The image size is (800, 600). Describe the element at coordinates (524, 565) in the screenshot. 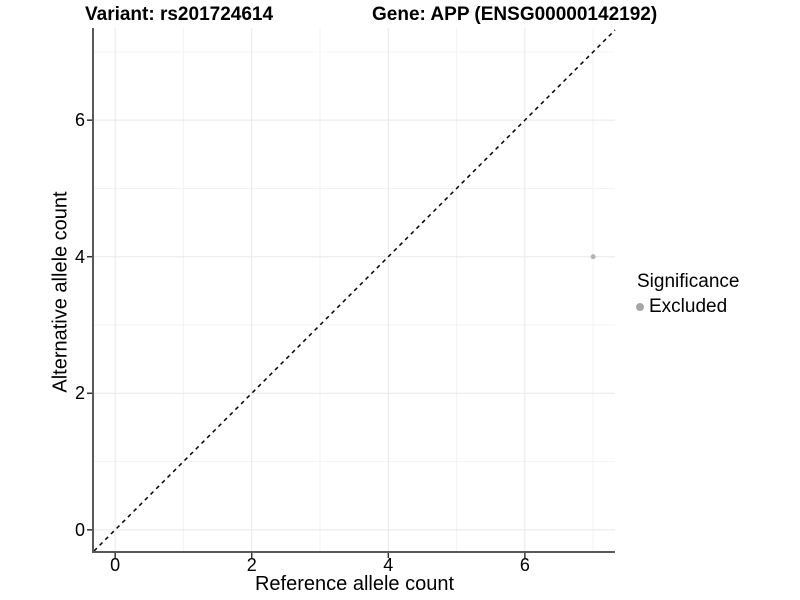

I see `x-tick-label-6: 6` at that location.